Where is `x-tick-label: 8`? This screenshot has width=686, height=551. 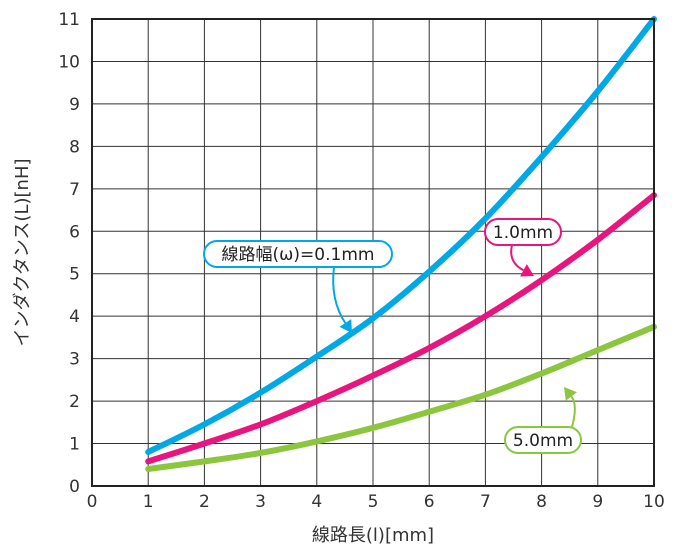
x-tick-label: 8 is located at coordinates (541, 502).